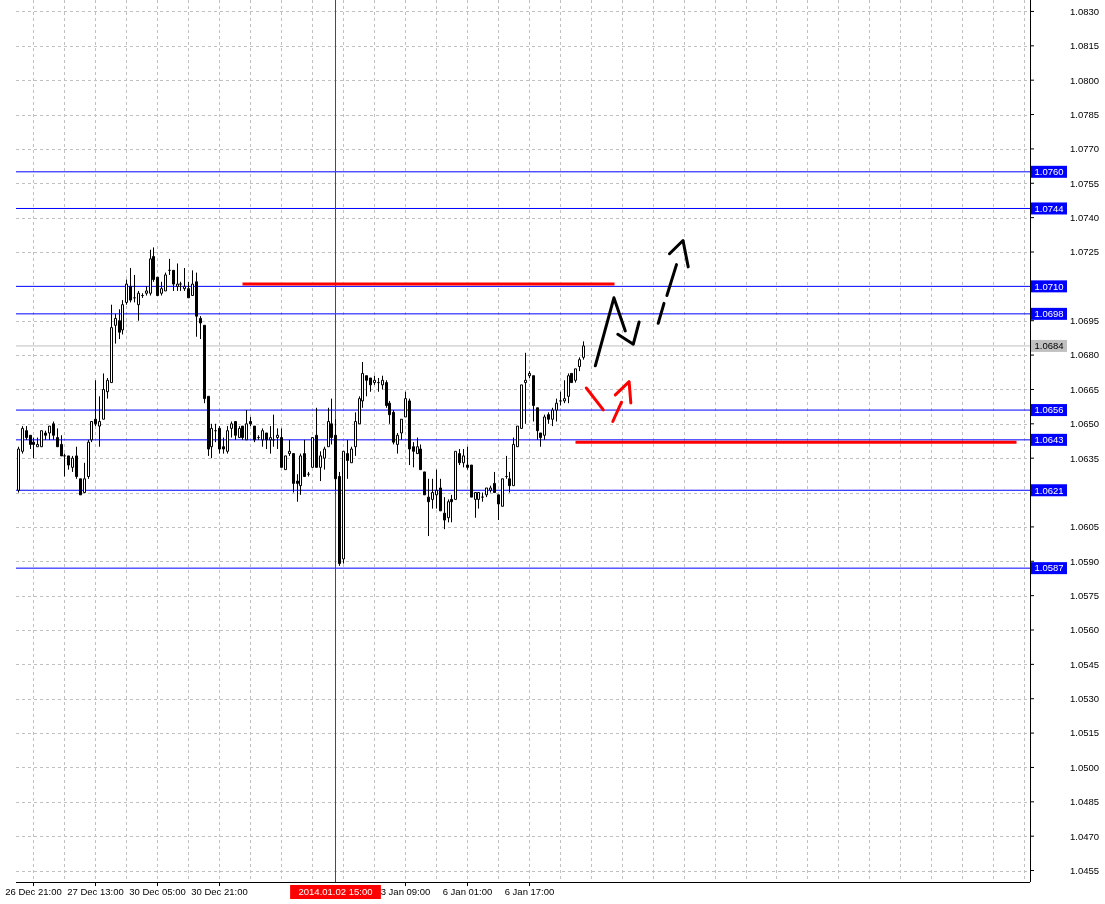  Describe the element at coordinates (219, 892) in the screenshot. I see `x-tick-label: 30 Dec 21:00` at that location.